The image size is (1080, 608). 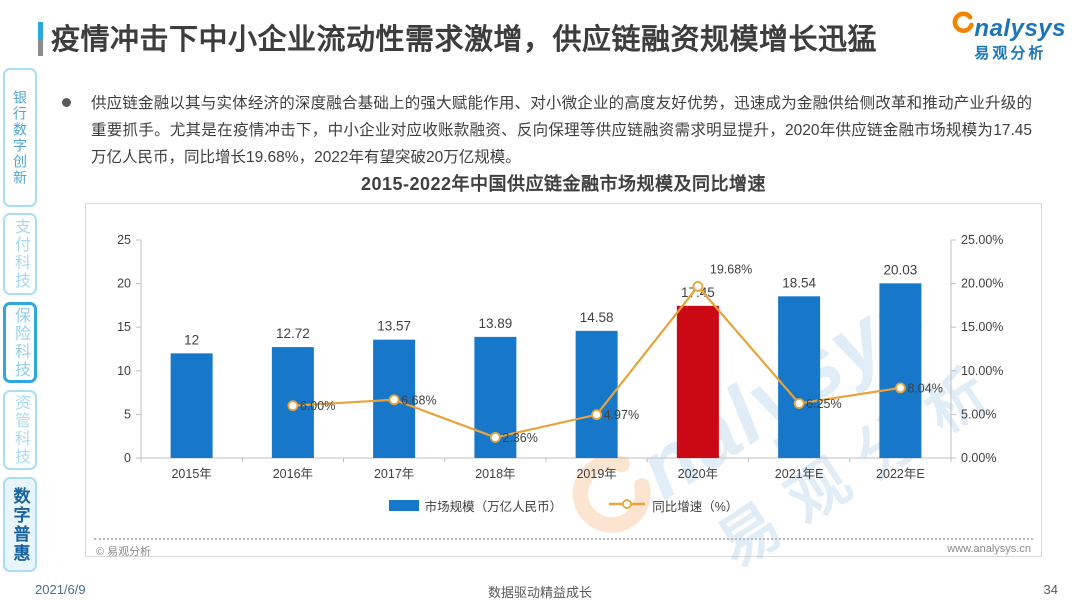 What do you see at coordinates (982, 371) in the screenshot?
I see `svg-text: 10.00%` at bounding box center [982, 371].